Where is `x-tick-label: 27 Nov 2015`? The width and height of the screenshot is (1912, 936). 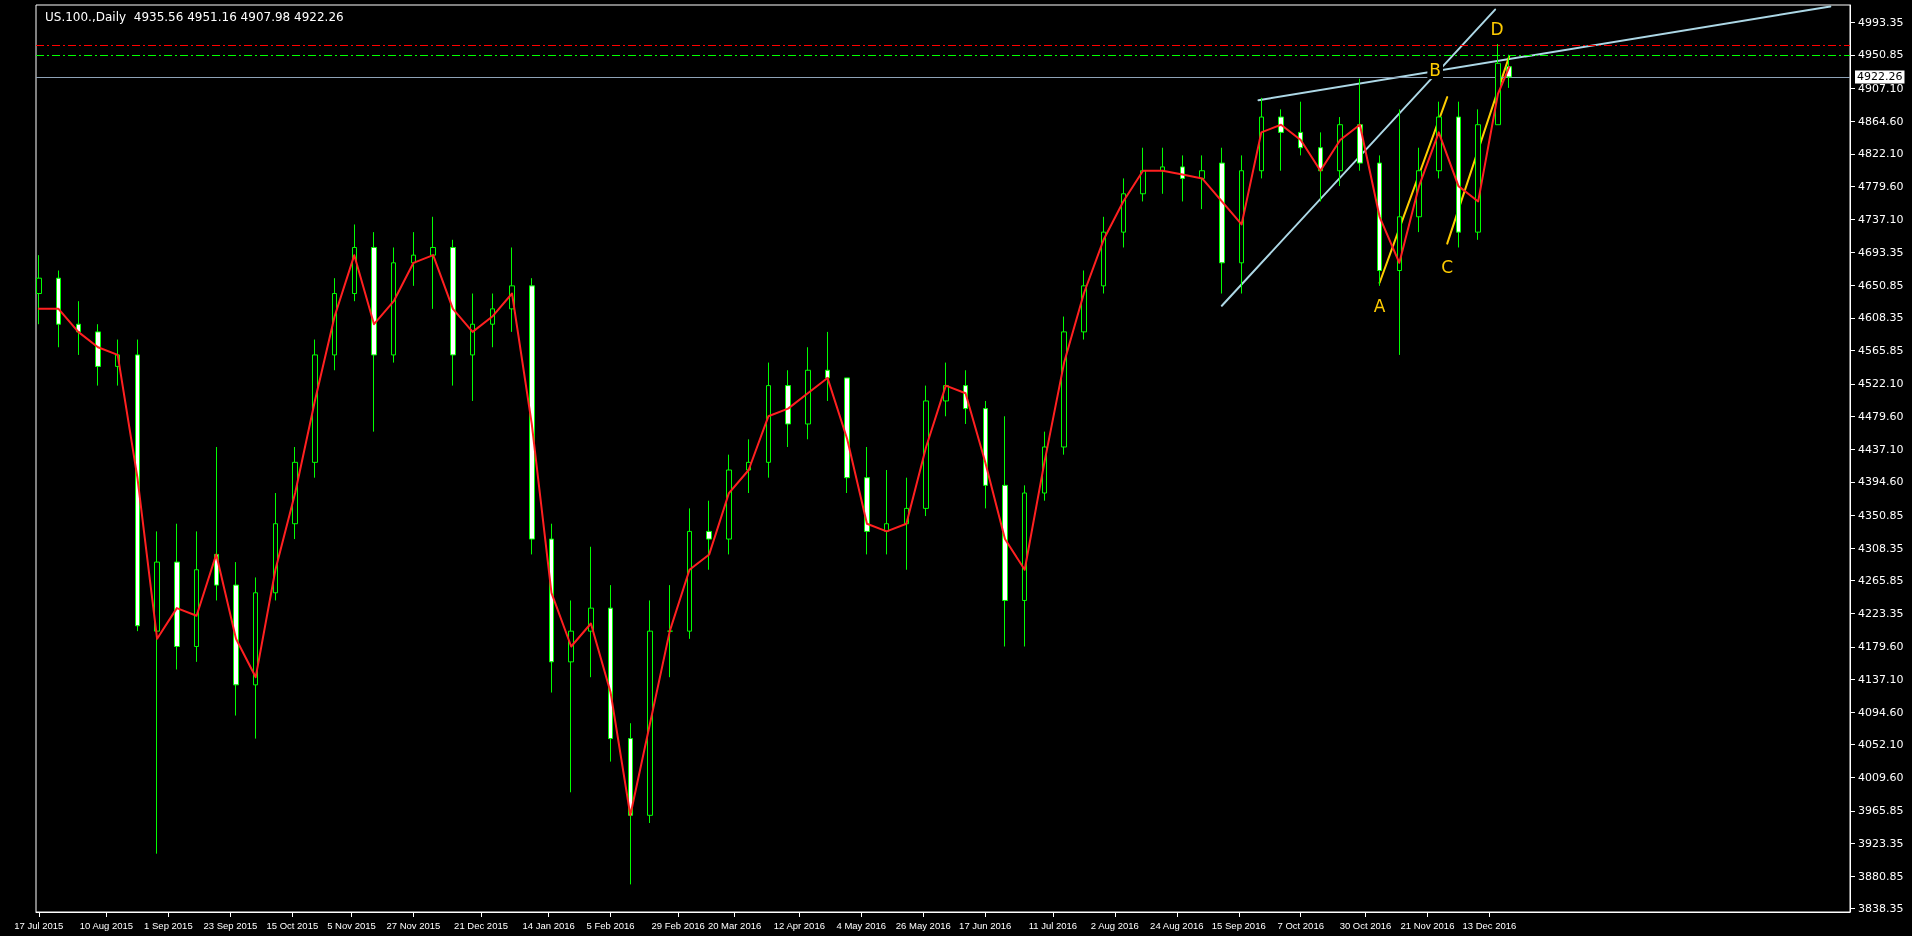 x-tick-label: 27 Nov 2015 is located at coordinates (413, 925).